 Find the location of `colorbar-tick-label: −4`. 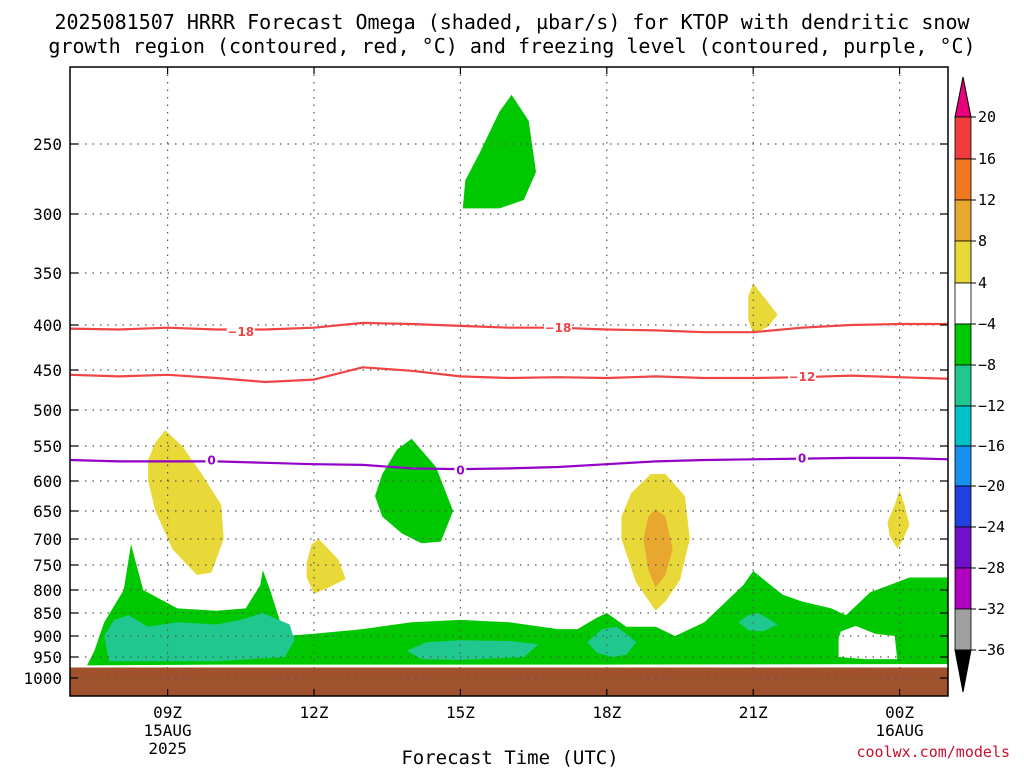

colorbar-tick-label: −4 is located at coordinates (987, 324).